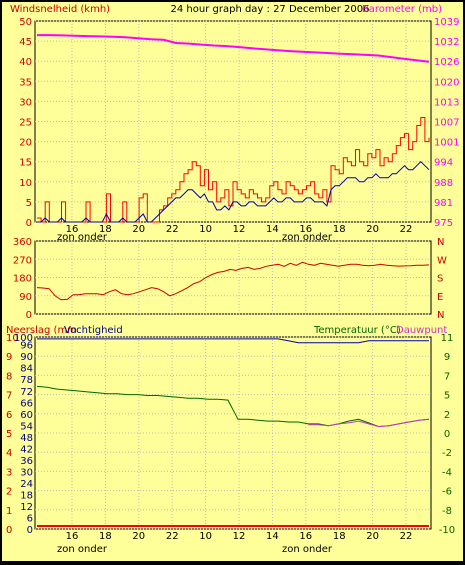 The height and width of the screenshot is (565, 465). What do you see at coordinates (446, 22) in the screenshot?
I see `barometer-y-tick-label: 1039` at bounding box center [446, 22].